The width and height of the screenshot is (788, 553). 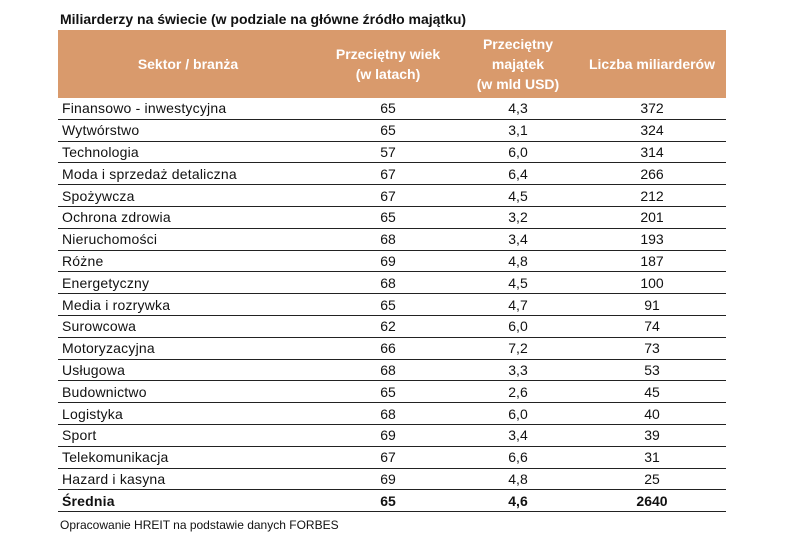 I want to click on table-row: Nieruchomości 68 3,4 193, so click(x=392, y=239).